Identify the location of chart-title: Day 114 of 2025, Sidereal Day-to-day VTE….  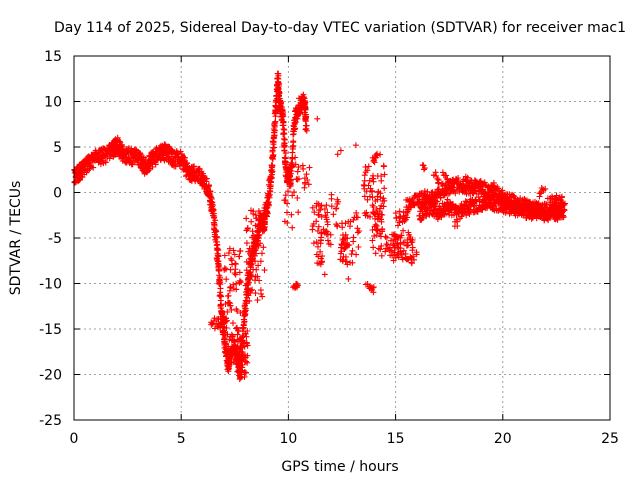
(340, 28).